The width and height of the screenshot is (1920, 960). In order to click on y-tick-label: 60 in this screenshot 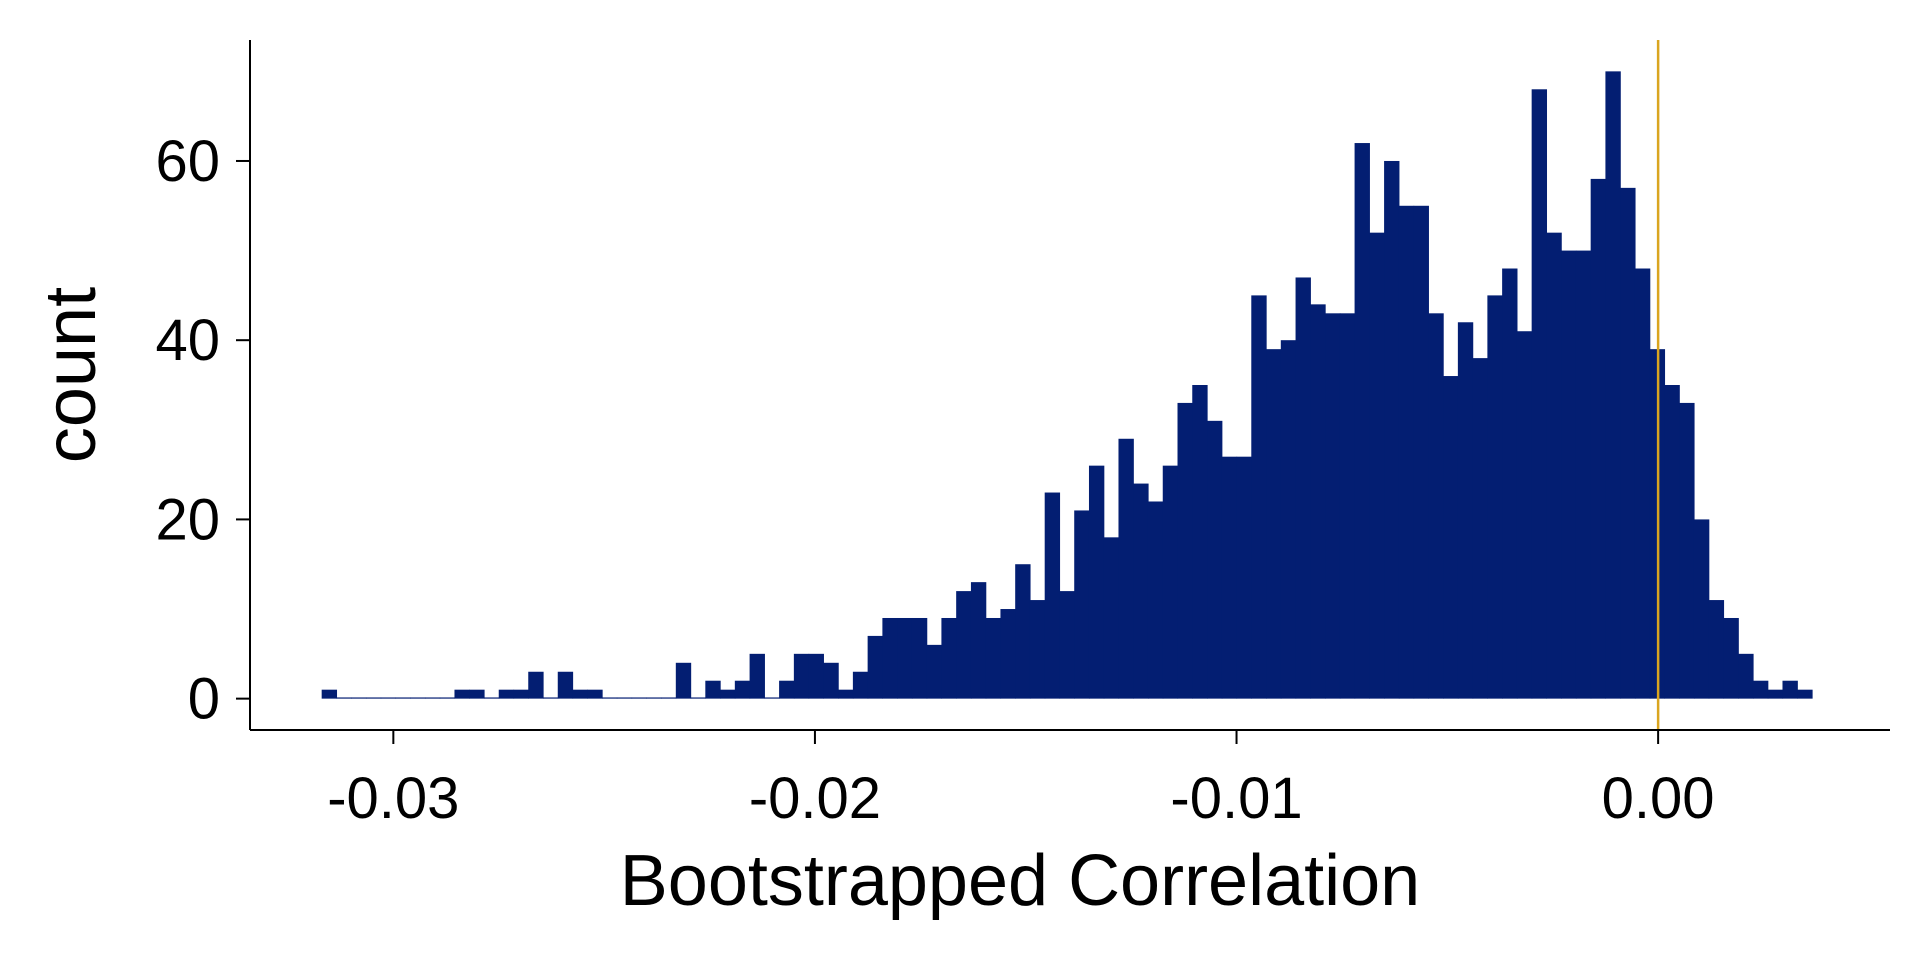, I will do `click(187, 161)`.